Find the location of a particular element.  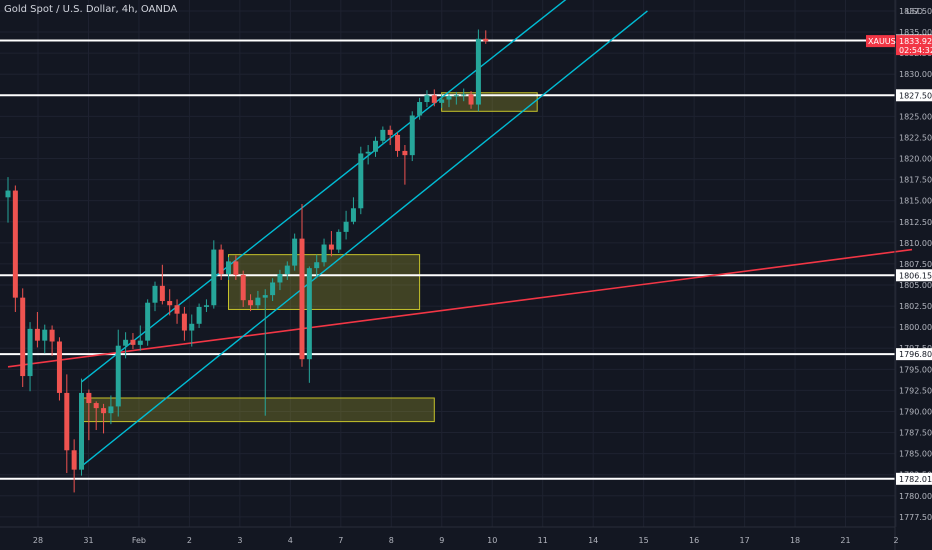

price-tick-label: 1817.500 is located at coordinates (915, 180).